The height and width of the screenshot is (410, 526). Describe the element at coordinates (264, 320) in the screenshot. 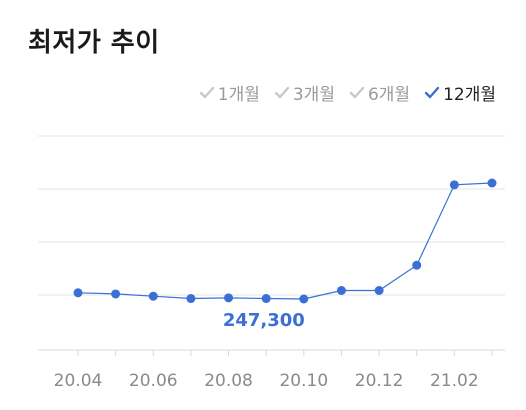

I see `min-price-label: 247,300` at that location.